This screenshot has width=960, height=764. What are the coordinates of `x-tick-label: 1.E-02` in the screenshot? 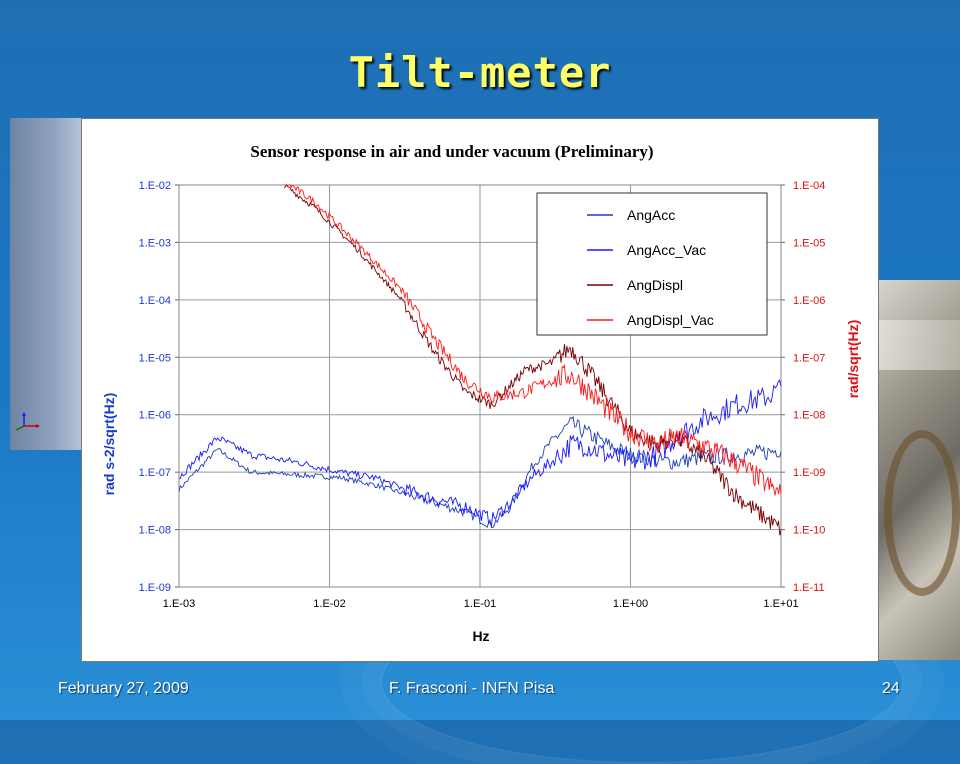 It's located at (329, 604).